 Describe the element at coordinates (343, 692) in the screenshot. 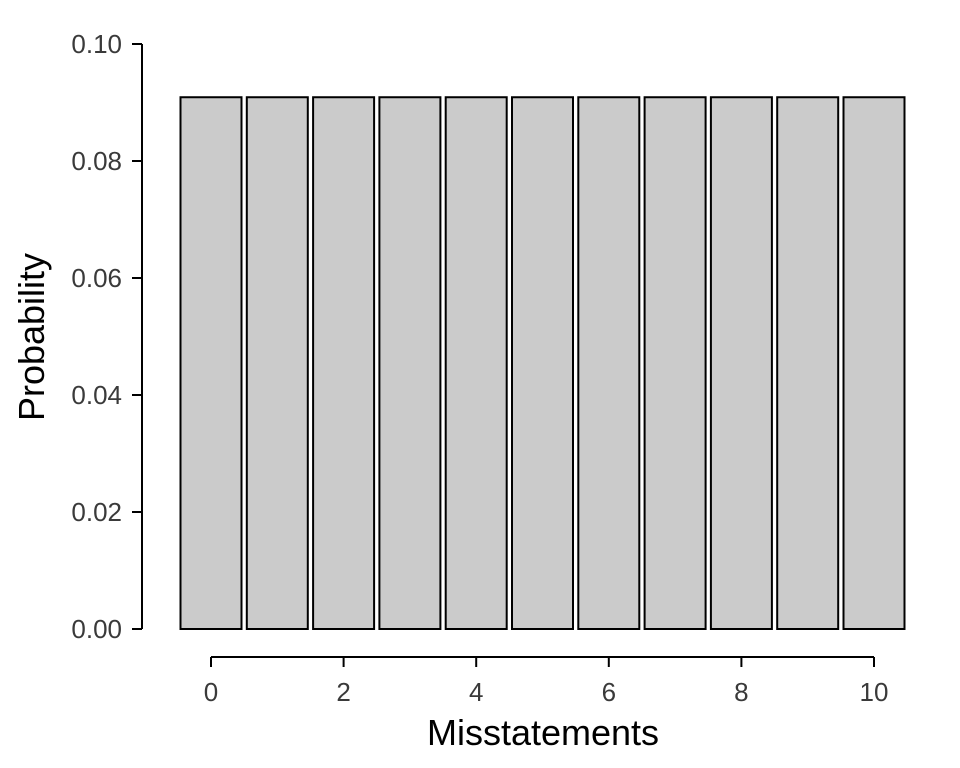

I see `x-tick-label: 2` at that location.